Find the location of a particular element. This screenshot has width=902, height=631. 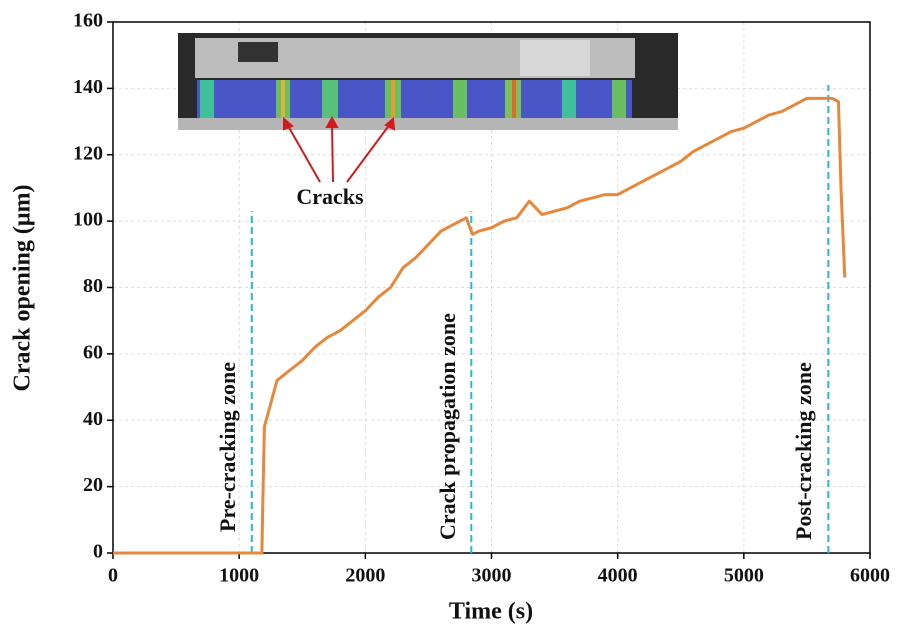

annotation: Cracks is located at coordinates (330, 196).